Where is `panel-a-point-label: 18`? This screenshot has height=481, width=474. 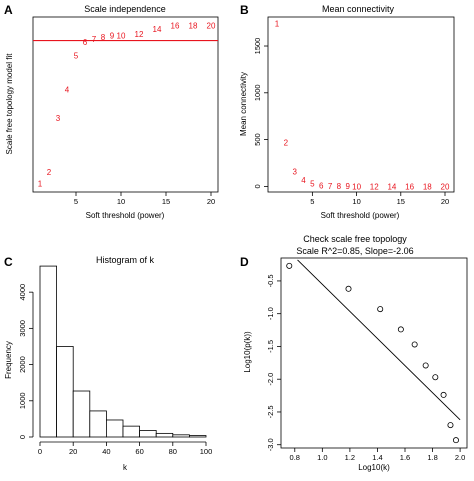 panel-a-point-label: 18 is located at coordinates (193, 25).